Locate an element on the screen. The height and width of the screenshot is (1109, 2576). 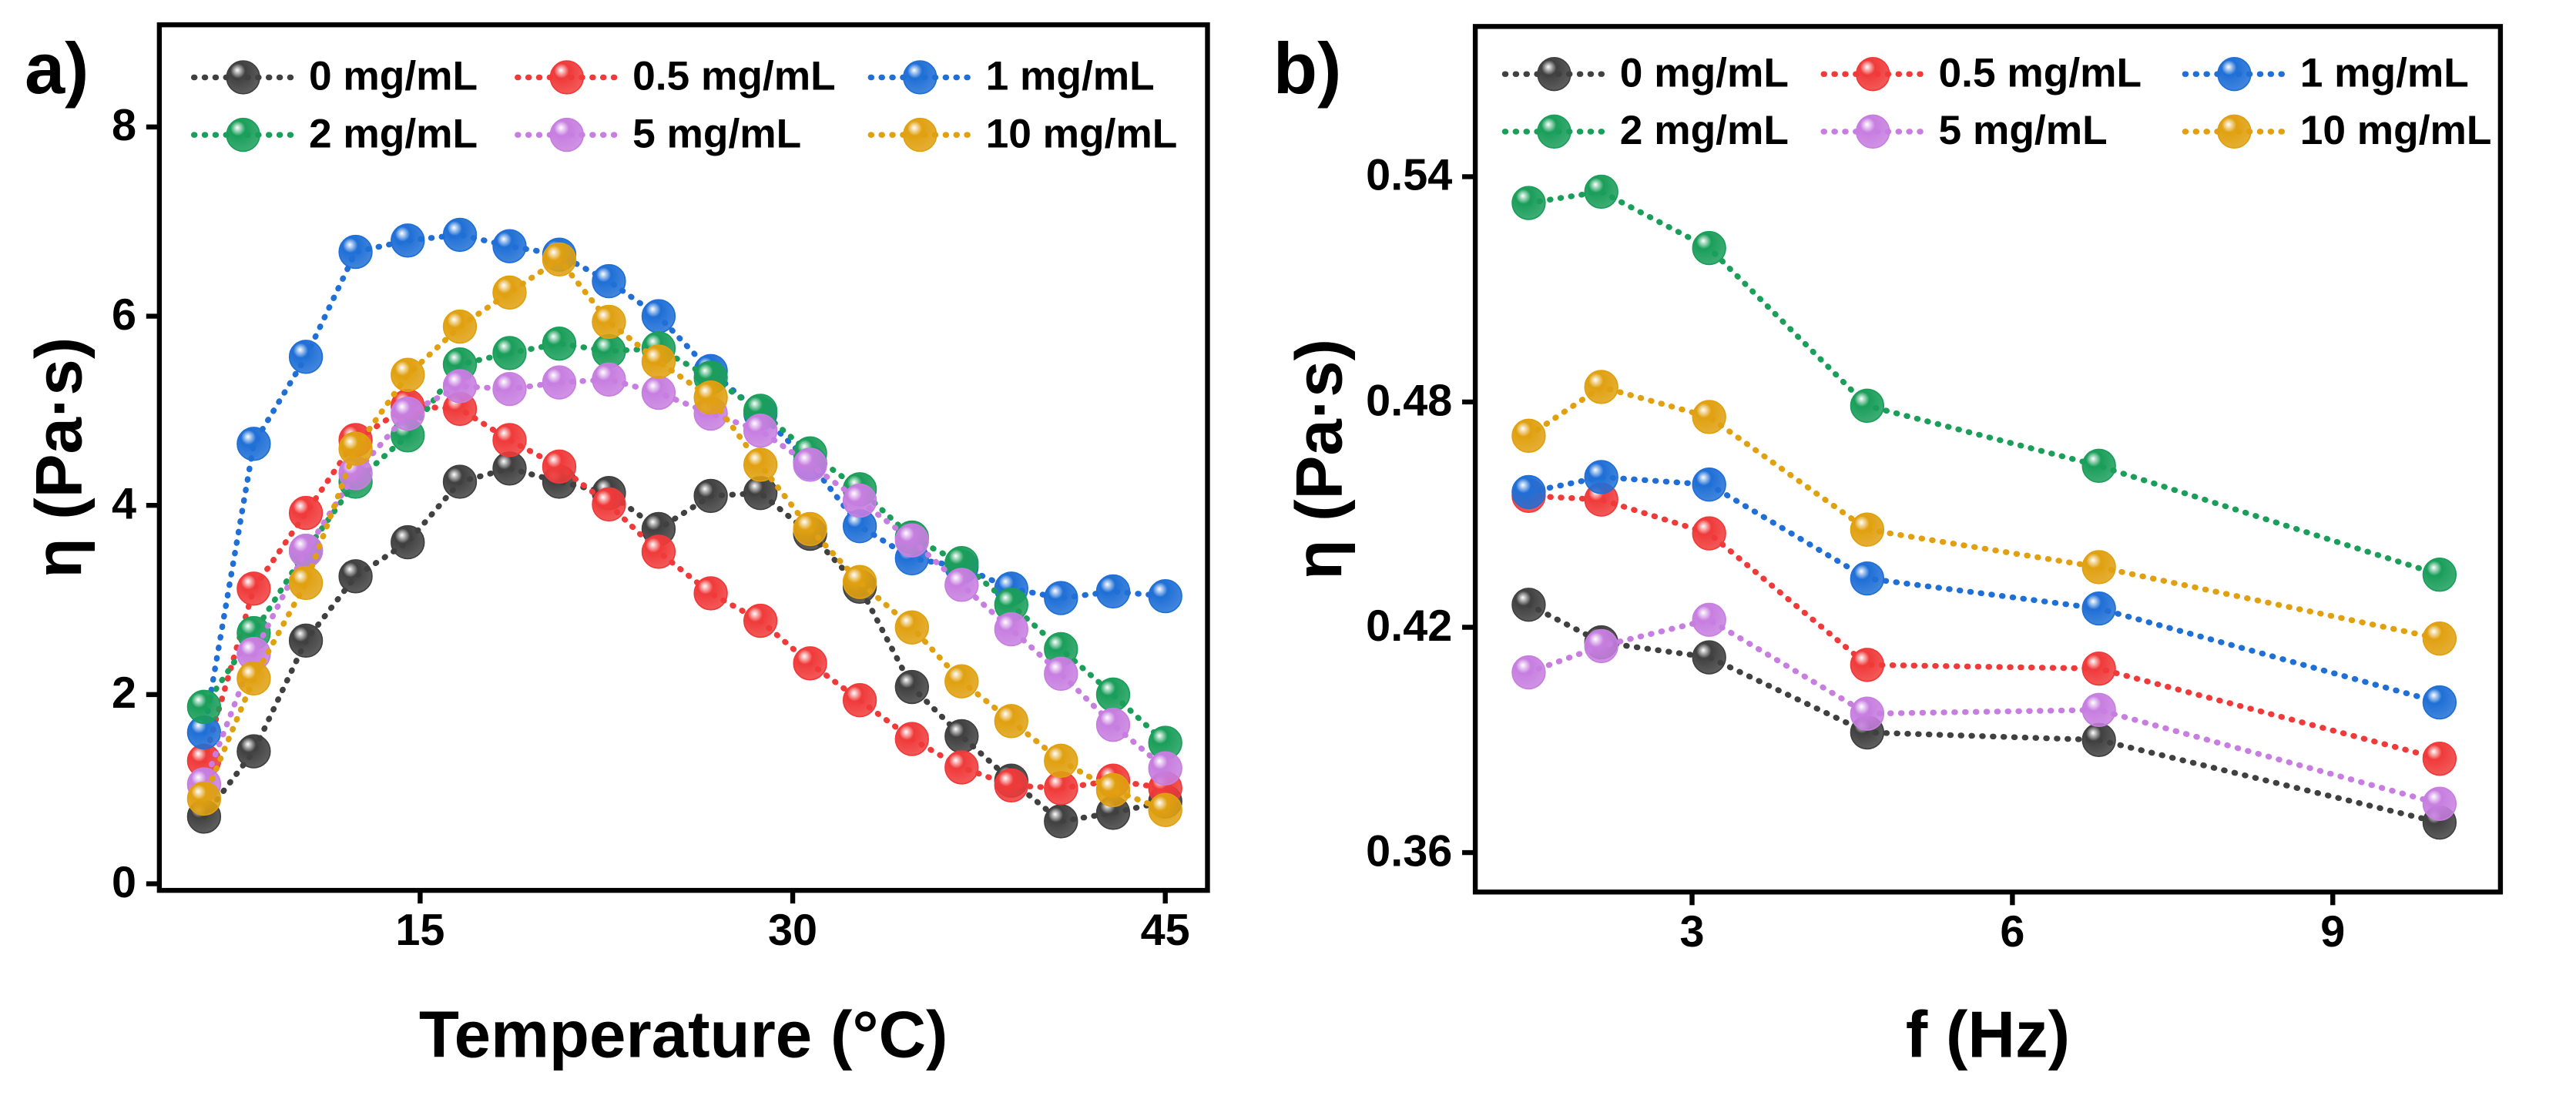
y-tick-label: 4 is located at coordinates (124, 505).